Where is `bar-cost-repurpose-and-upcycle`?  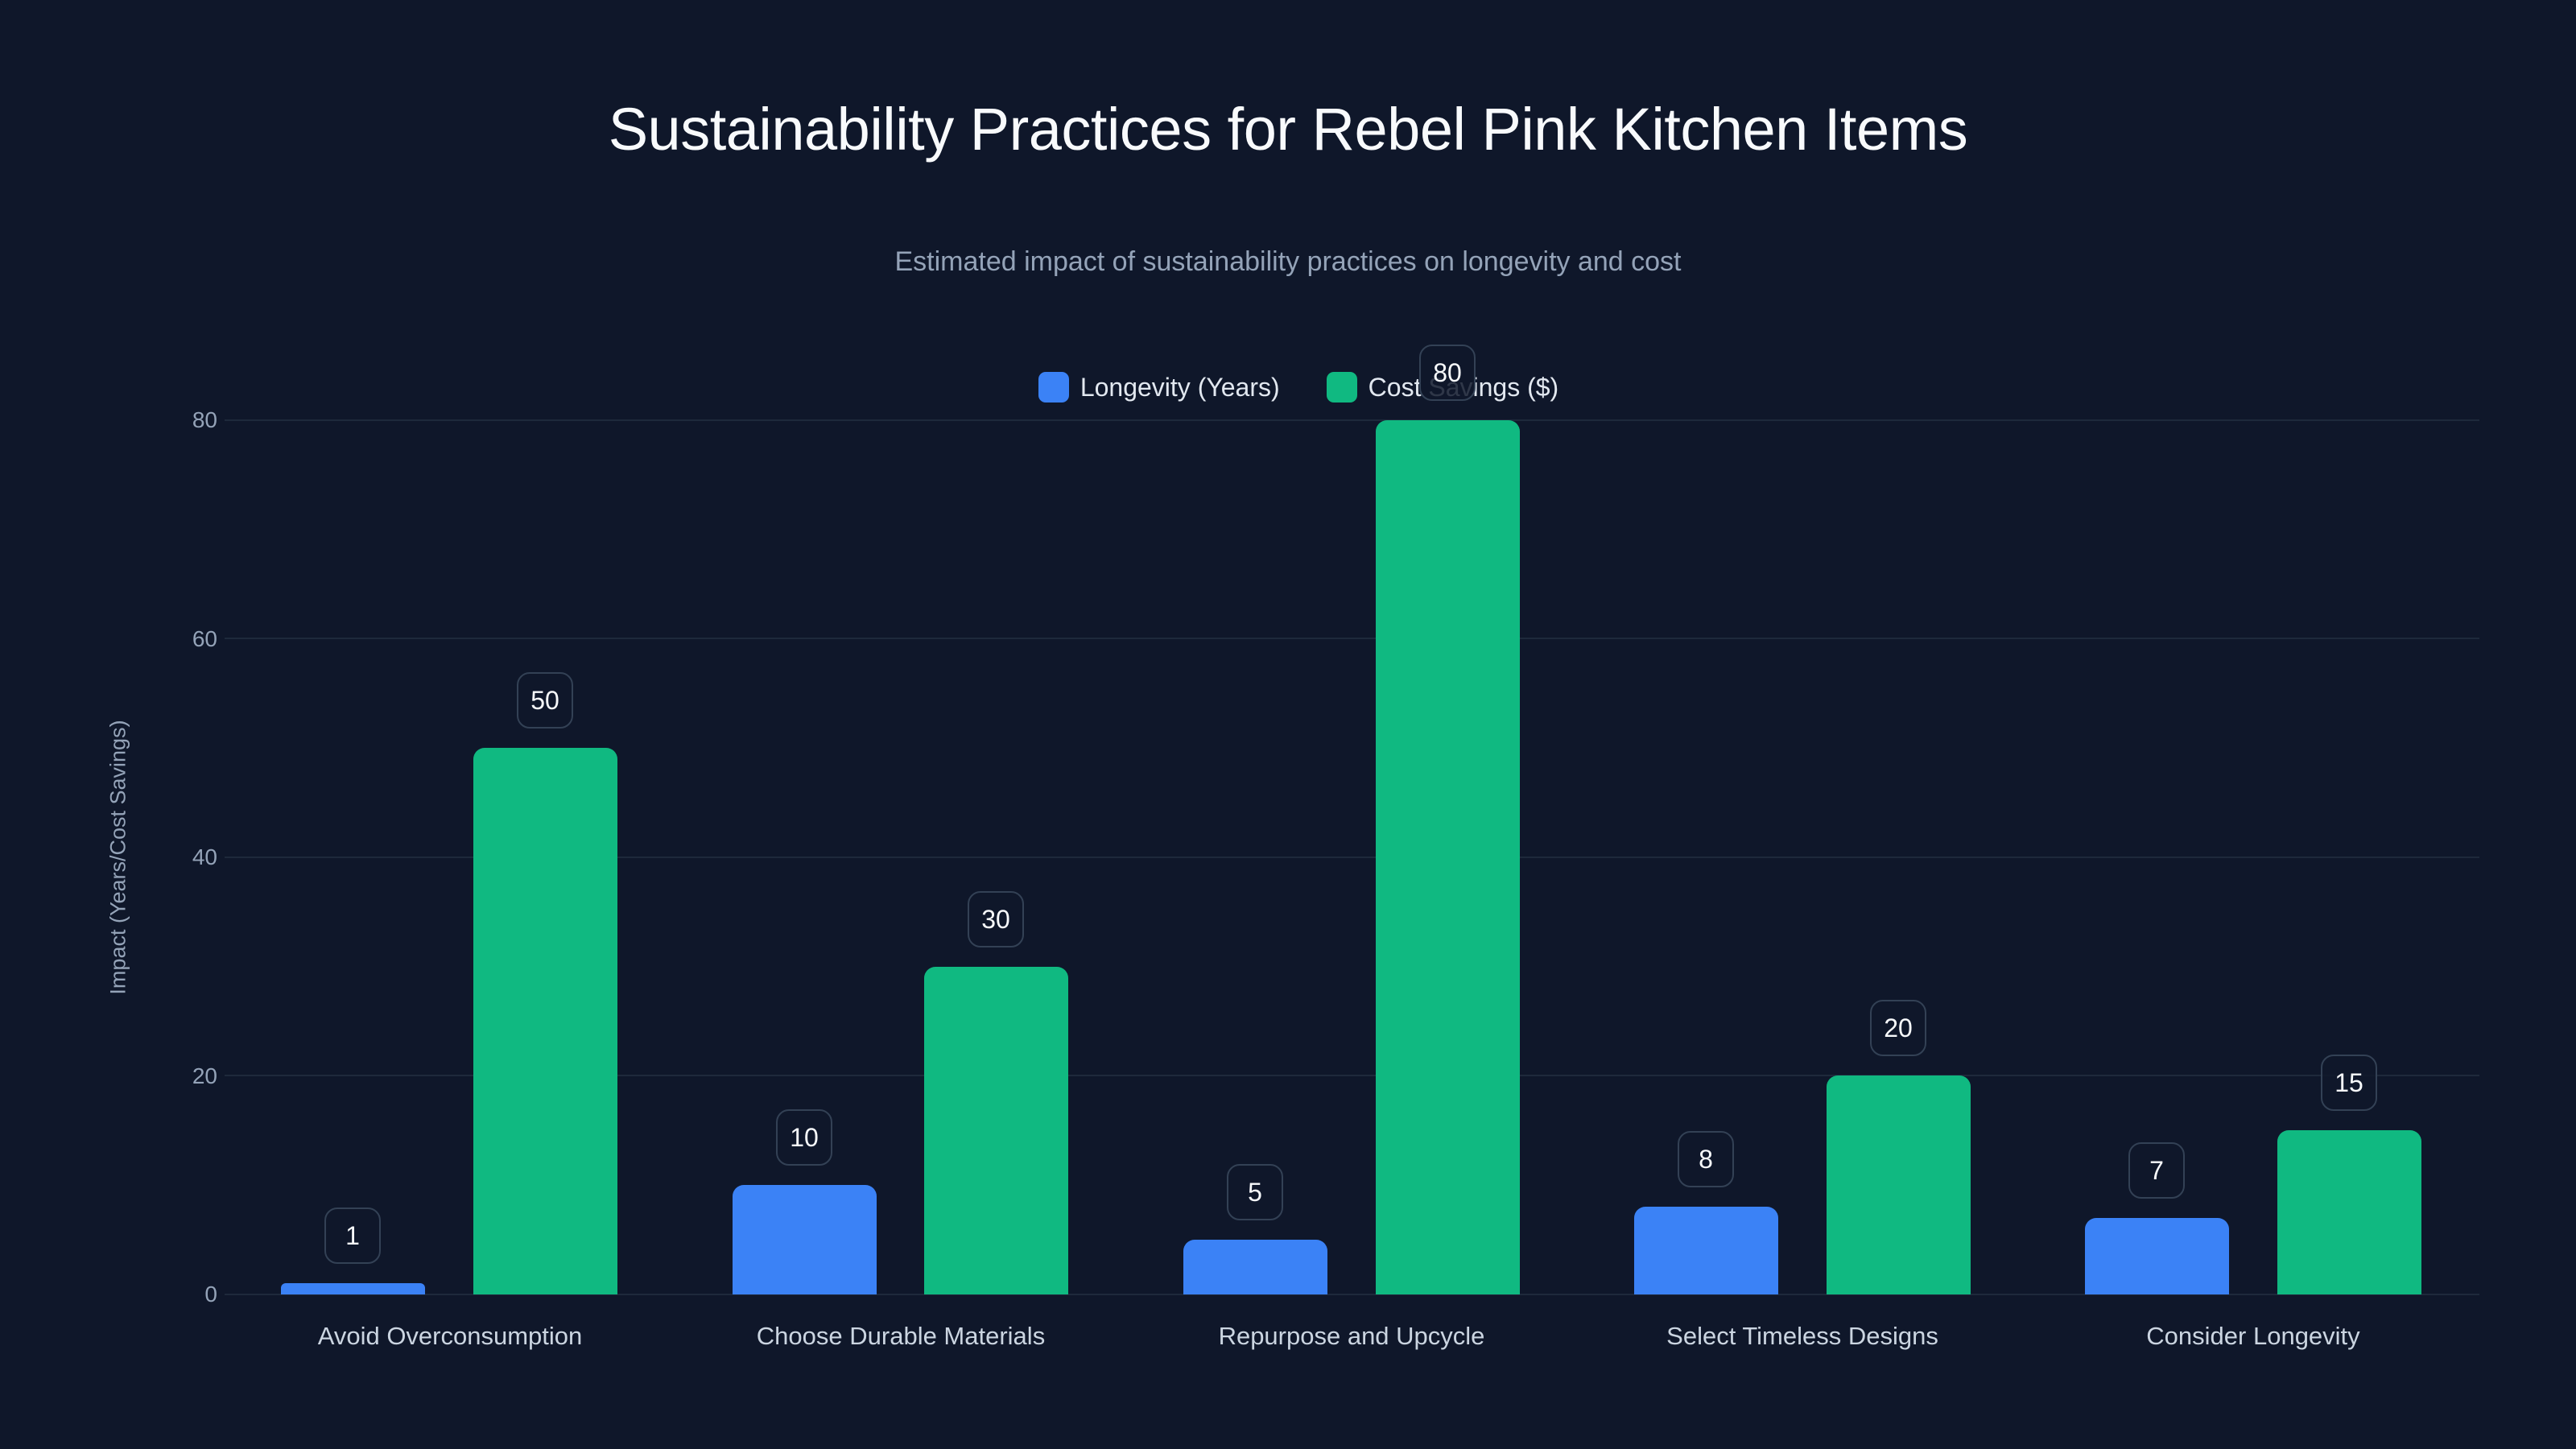 bar-cost-repurpose-and-upcycle is located at coordinates (1448, 857).